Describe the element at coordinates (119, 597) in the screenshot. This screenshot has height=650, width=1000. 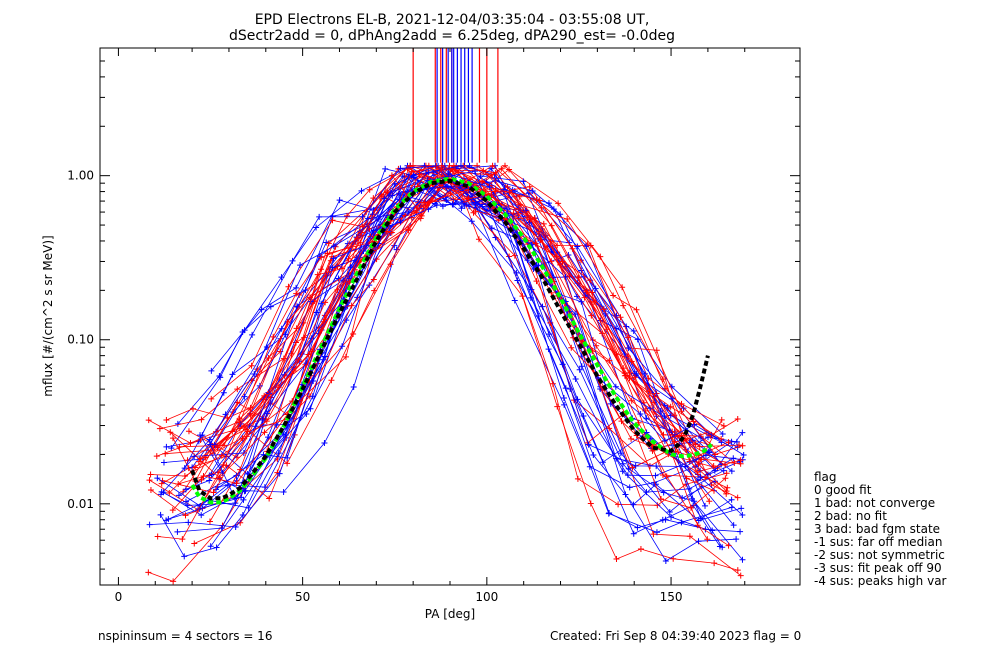
I see `x-tick-label: 0` at that location.